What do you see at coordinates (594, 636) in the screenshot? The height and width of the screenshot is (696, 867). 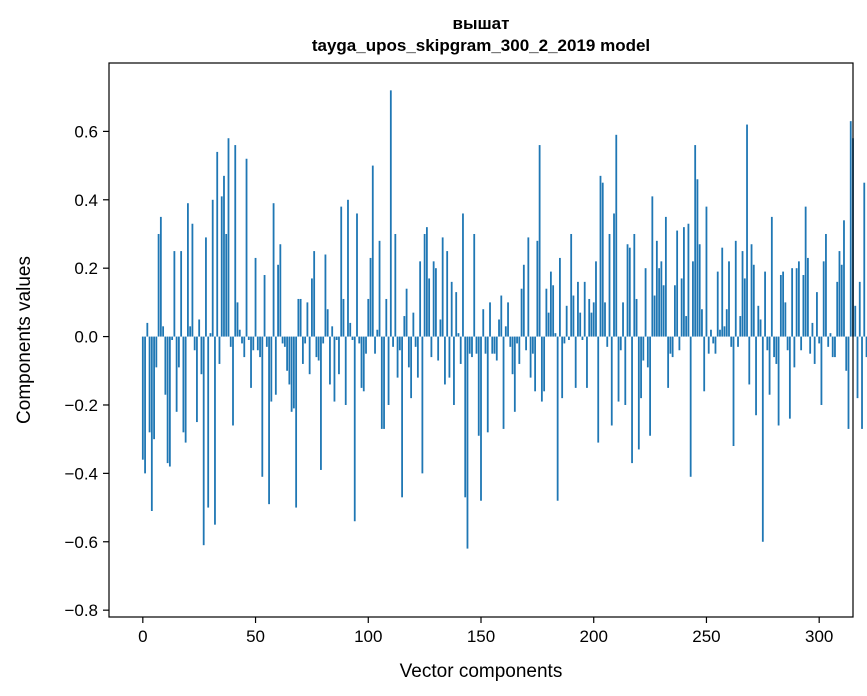 I see `x-tick-label: 200` at bounding box center [594, 636].